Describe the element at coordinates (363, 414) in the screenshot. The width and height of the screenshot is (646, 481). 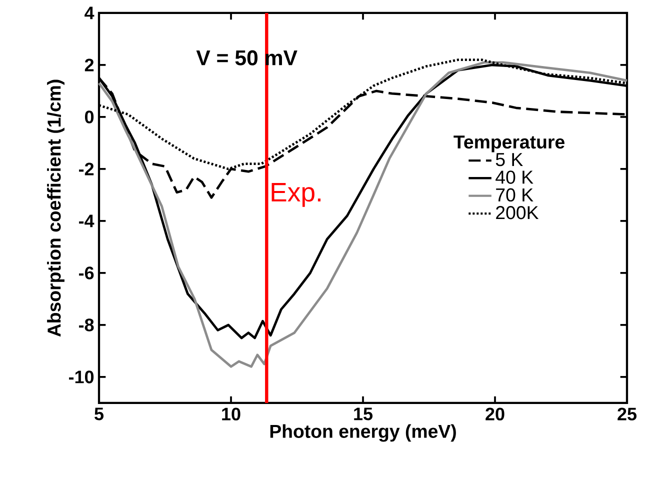
I see `x-tick-label: 15` at that location.